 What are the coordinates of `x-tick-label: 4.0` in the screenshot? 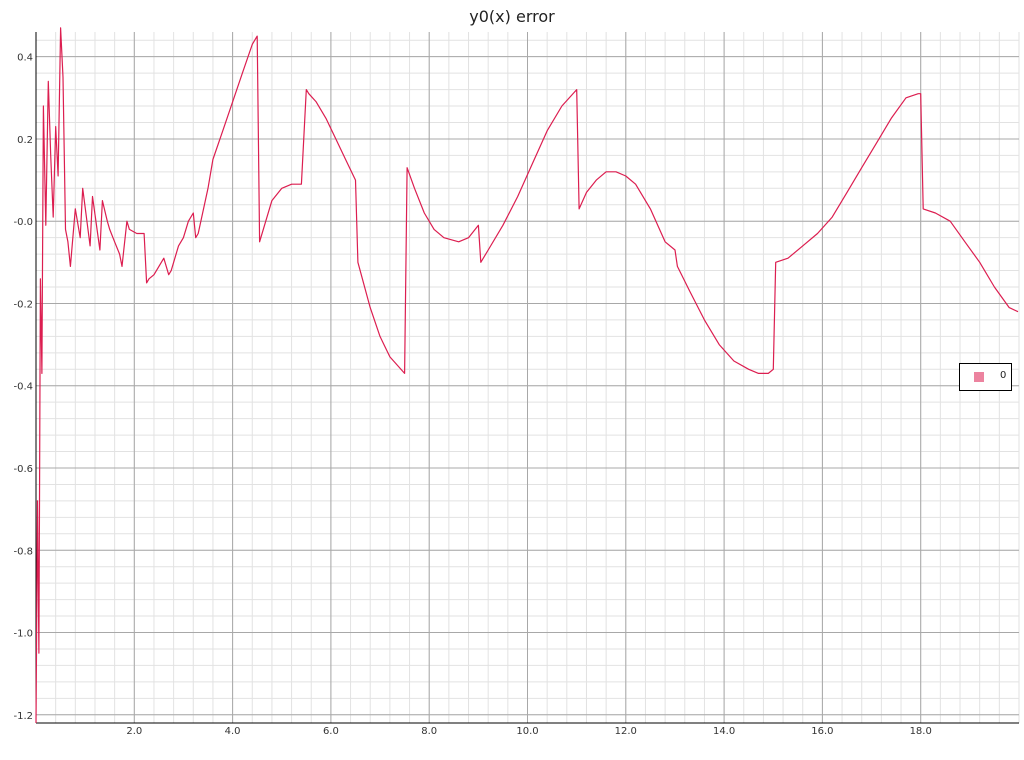 It's located at (233, 731).